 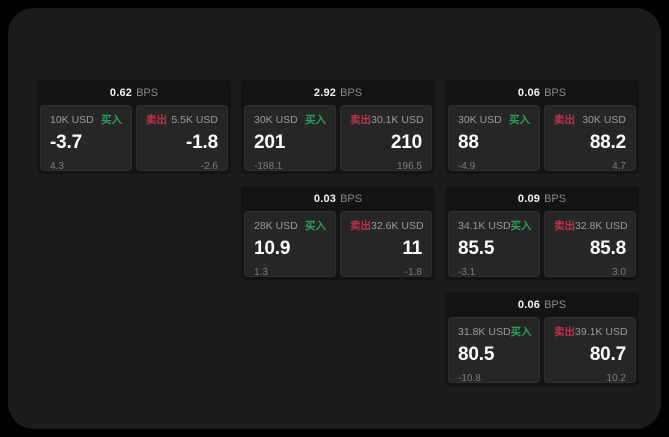 What do you see at coordinates (397, 119) in the screenshot?
I see `sell-size-label: 30.1K USD` at bounding box center [397, 119].